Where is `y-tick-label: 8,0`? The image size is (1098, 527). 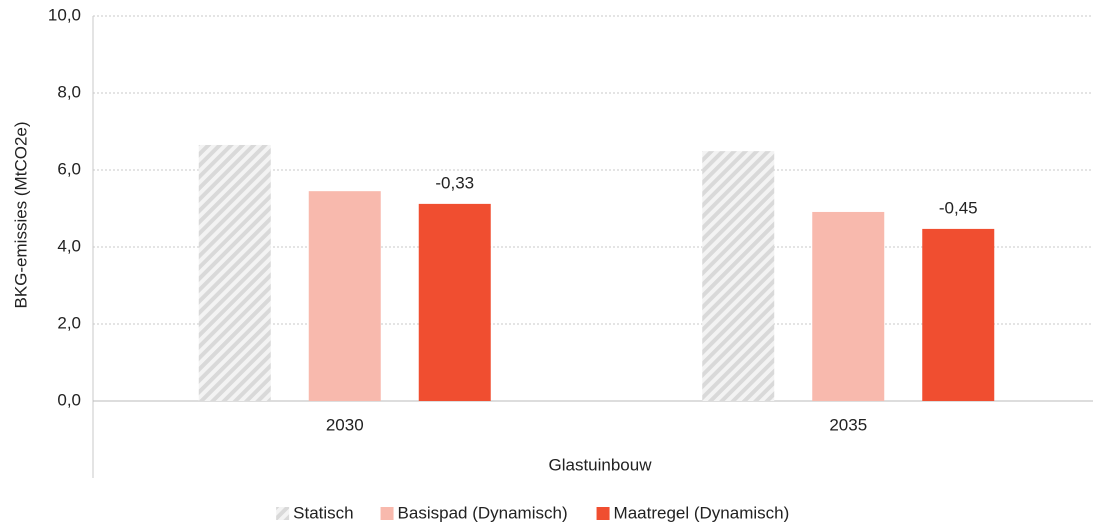 y-tick-label: 8,0 is located at coordinates (69, 91).